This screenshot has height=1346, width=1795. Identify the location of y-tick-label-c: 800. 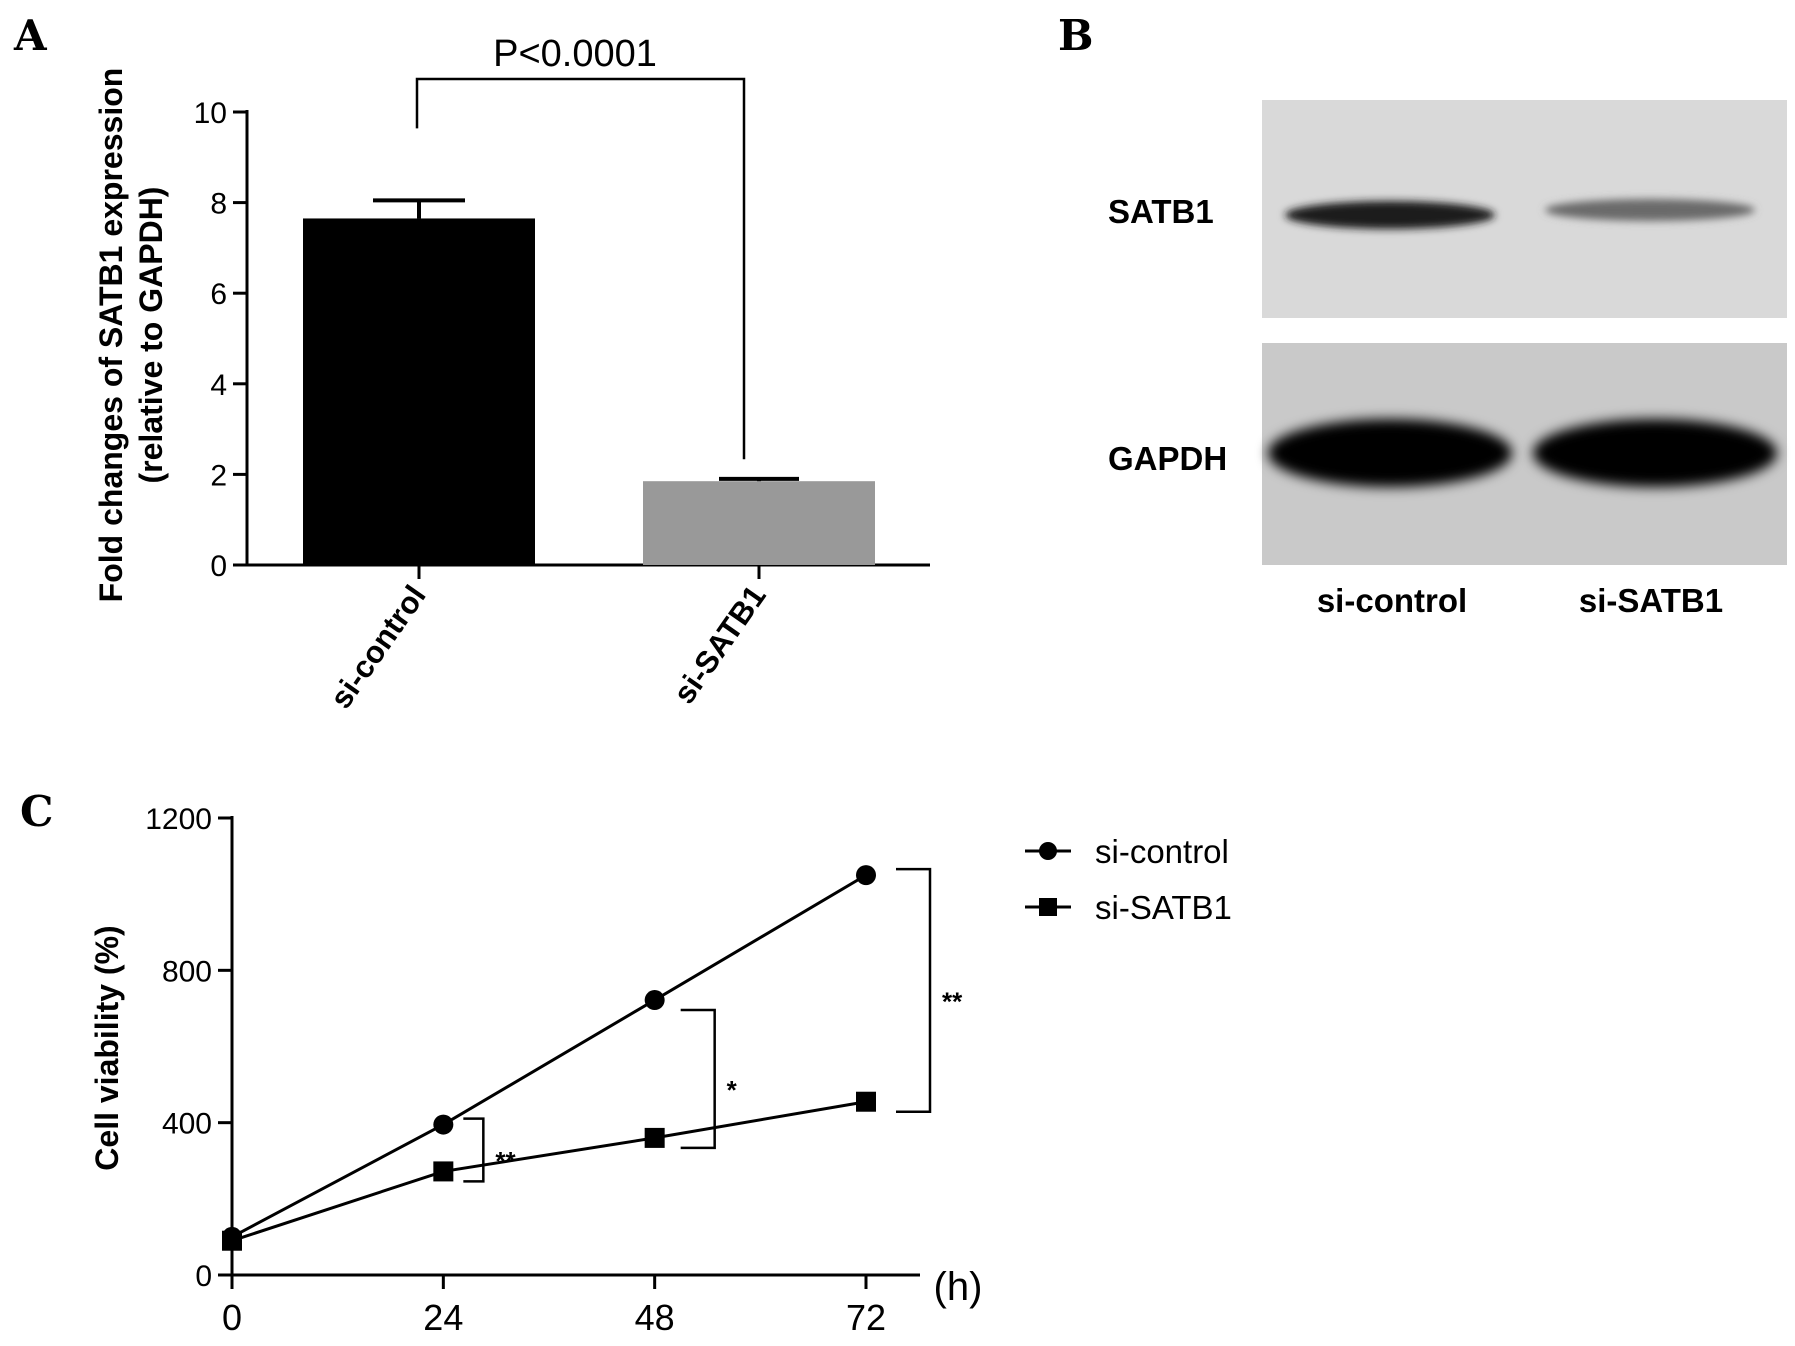
(187, 971).